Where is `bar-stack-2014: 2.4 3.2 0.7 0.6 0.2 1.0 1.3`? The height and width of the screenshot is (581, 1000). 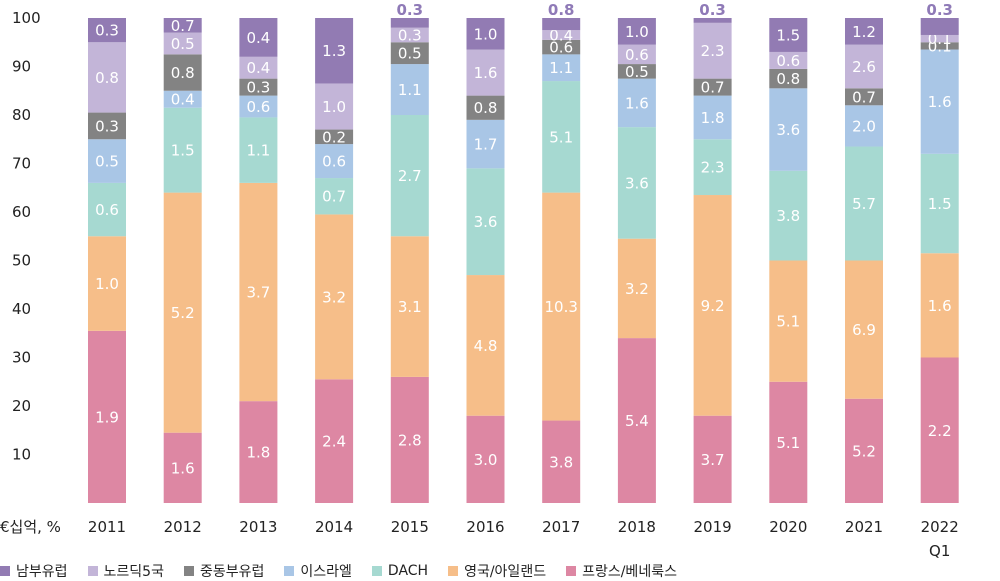 bar-stack-2014: 2.4 3.2 0.7 0.6 0.2 1.0 1.3 is located at coordinates (334, 260).